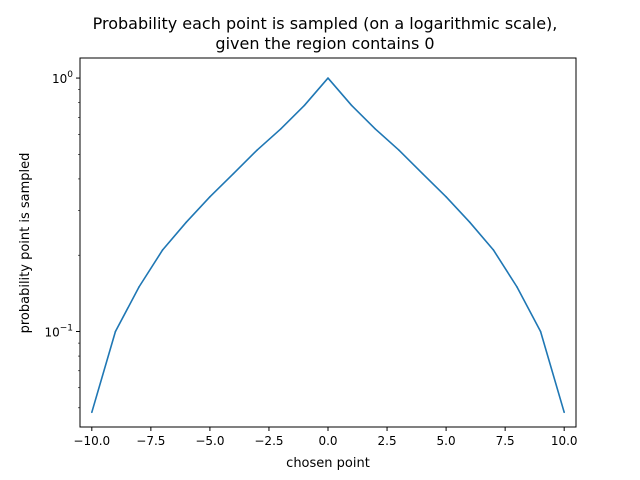  I want to click on x-axis: −10.0 −7.5 −5.0 −2.5 0.0 2.5 5.0 7.5 10.0, so click(325, 437).